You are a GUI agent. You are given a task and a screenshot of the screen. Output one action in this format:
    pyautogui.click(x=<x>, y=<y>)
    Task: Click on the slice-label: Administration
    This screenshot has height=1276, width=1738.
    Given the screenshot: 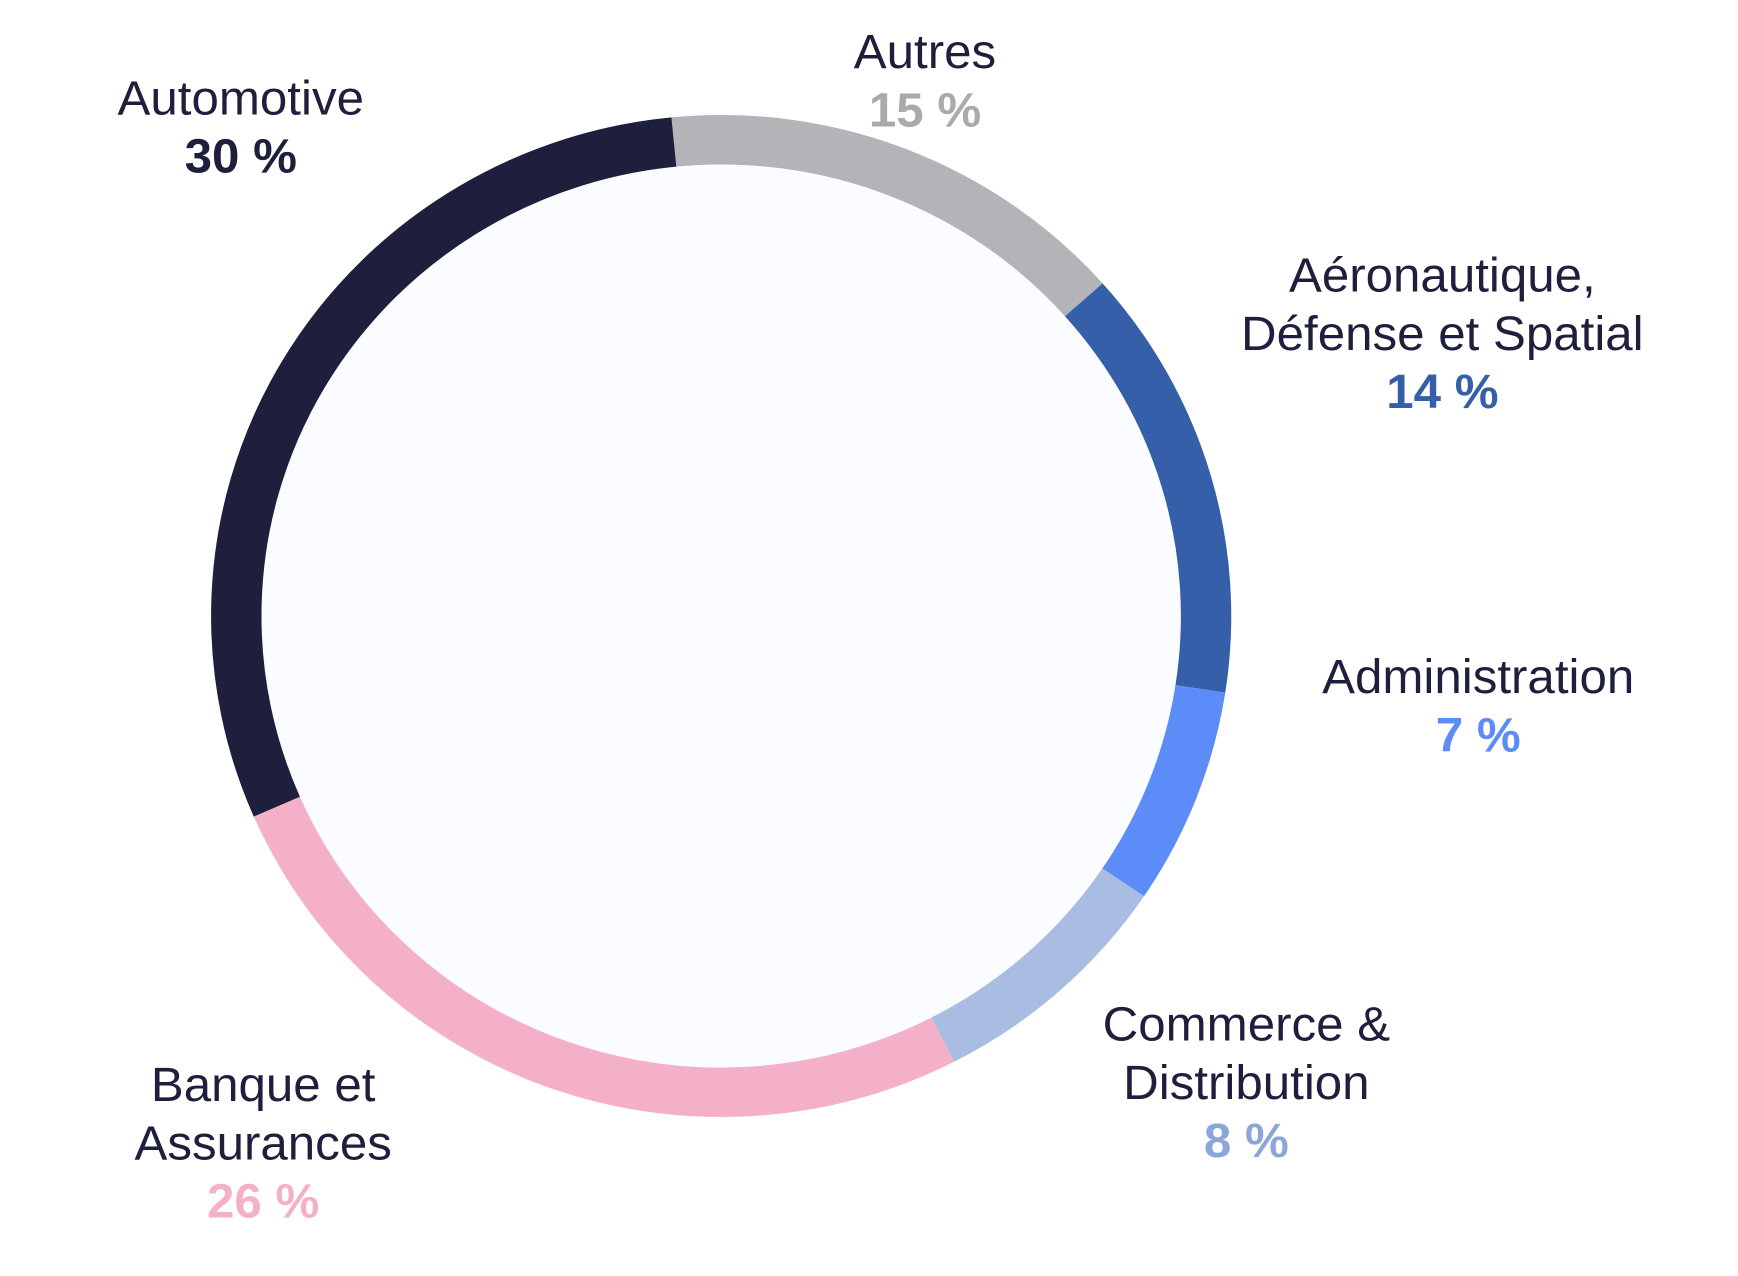 What is the action you would take?
    pyautogui.click(x=1478, y=677)
    